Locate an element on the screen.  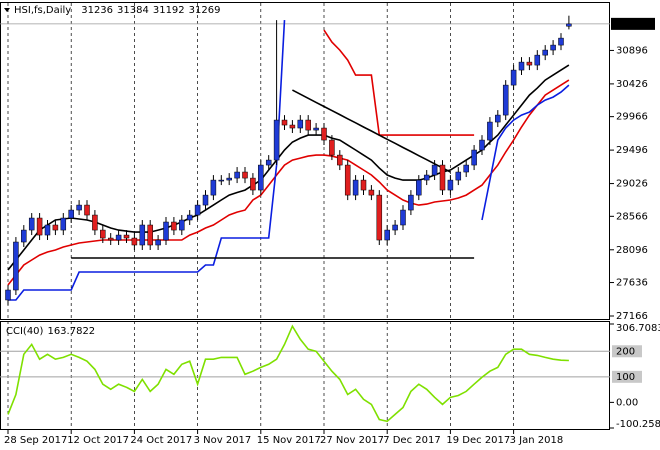
x-tick-label: 19 Dec 2017 is located at coordinates (478, 440).